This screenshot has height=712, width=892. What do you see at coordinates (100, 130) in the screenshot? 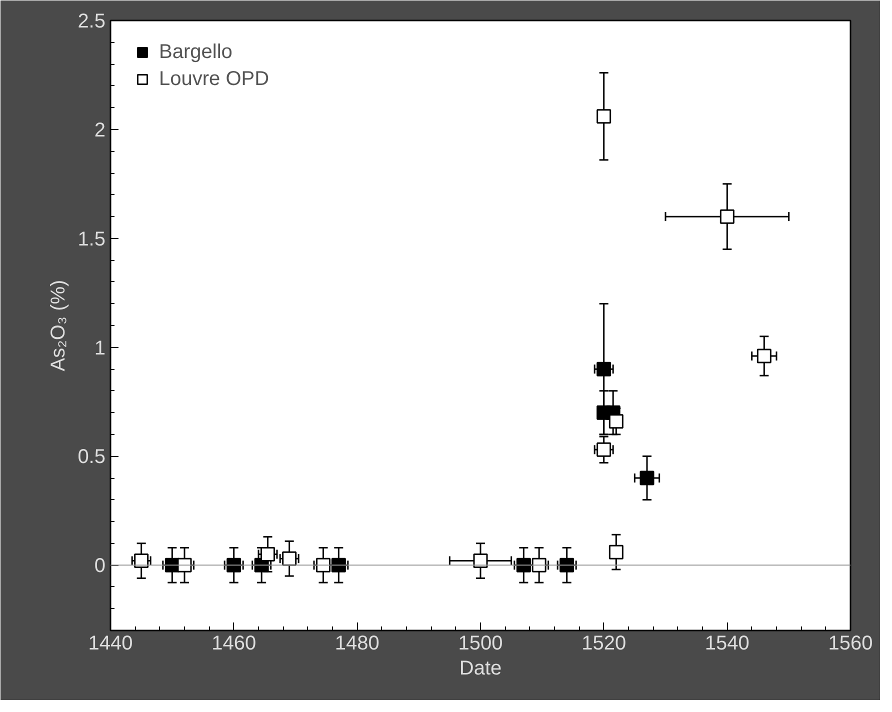
I see `y-tick-label: 2` at bounding box center [100, 130].